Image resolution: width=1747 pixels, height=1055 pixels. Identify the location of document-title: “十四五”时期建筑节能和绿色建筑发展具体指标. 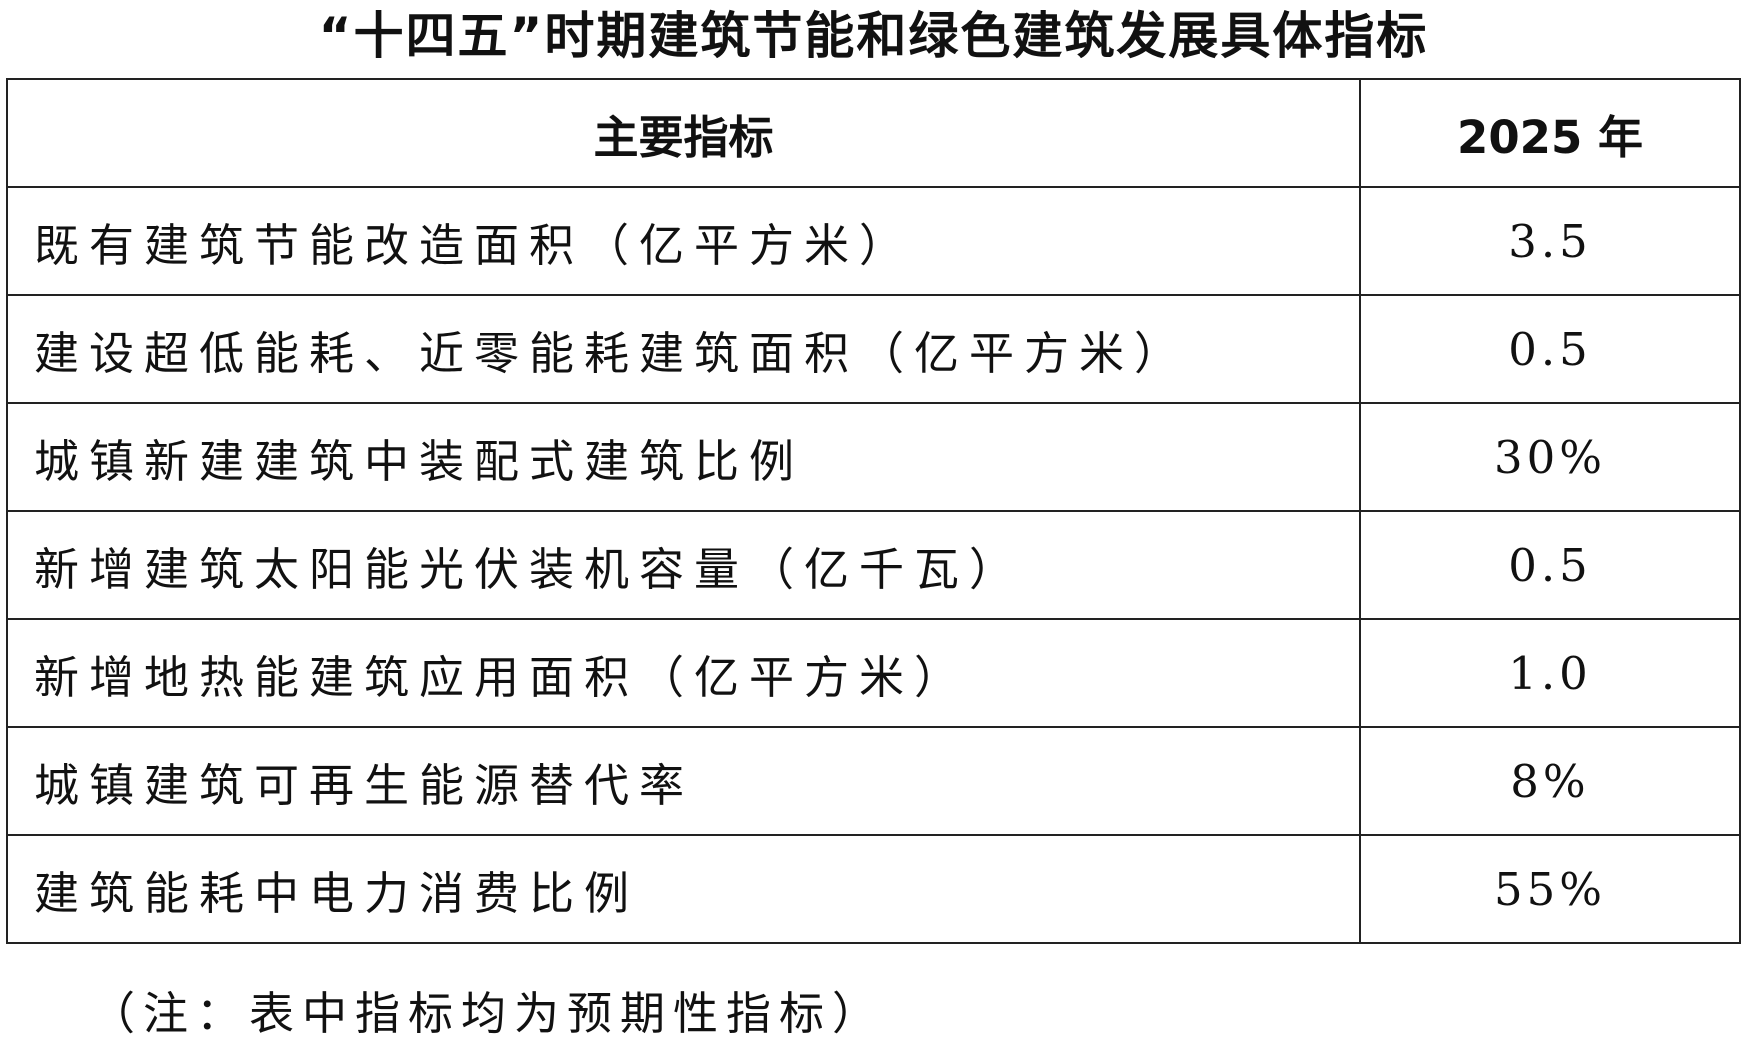
(873, 36).